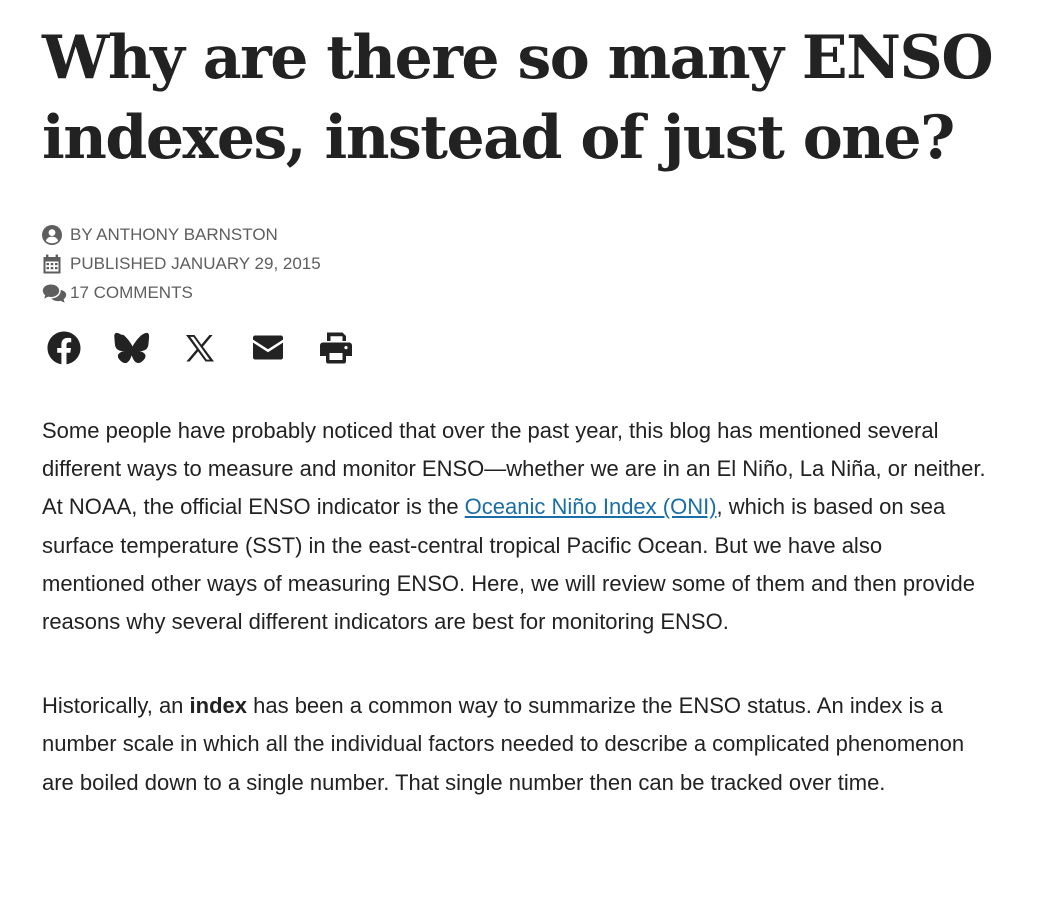 This screenshot has height=906, width=1055. I want to click on comments-icon, so click(55, 293).